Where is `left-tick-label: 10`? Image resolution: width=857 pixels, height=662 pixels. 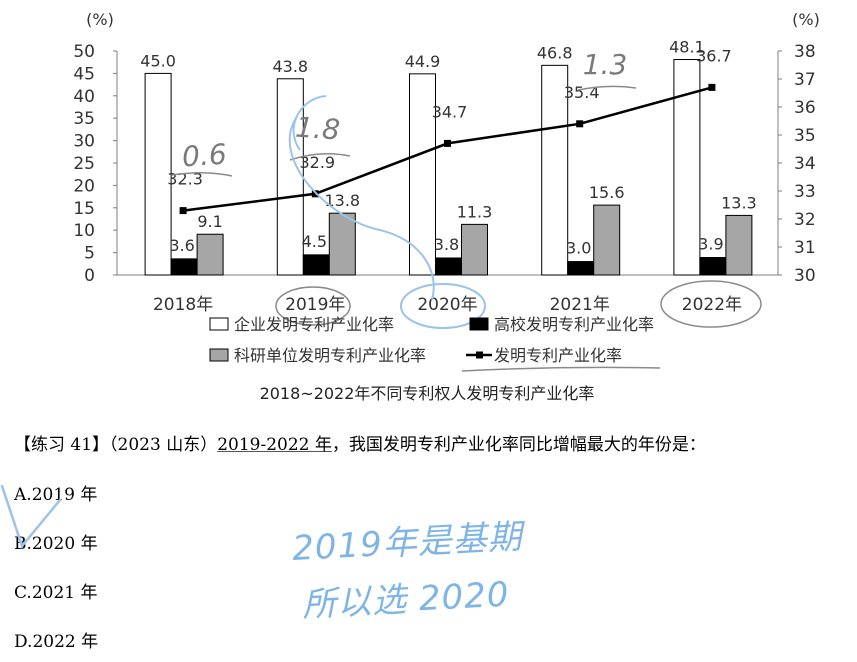
left-tick-label: 10 is located at coordinates (84, 231).